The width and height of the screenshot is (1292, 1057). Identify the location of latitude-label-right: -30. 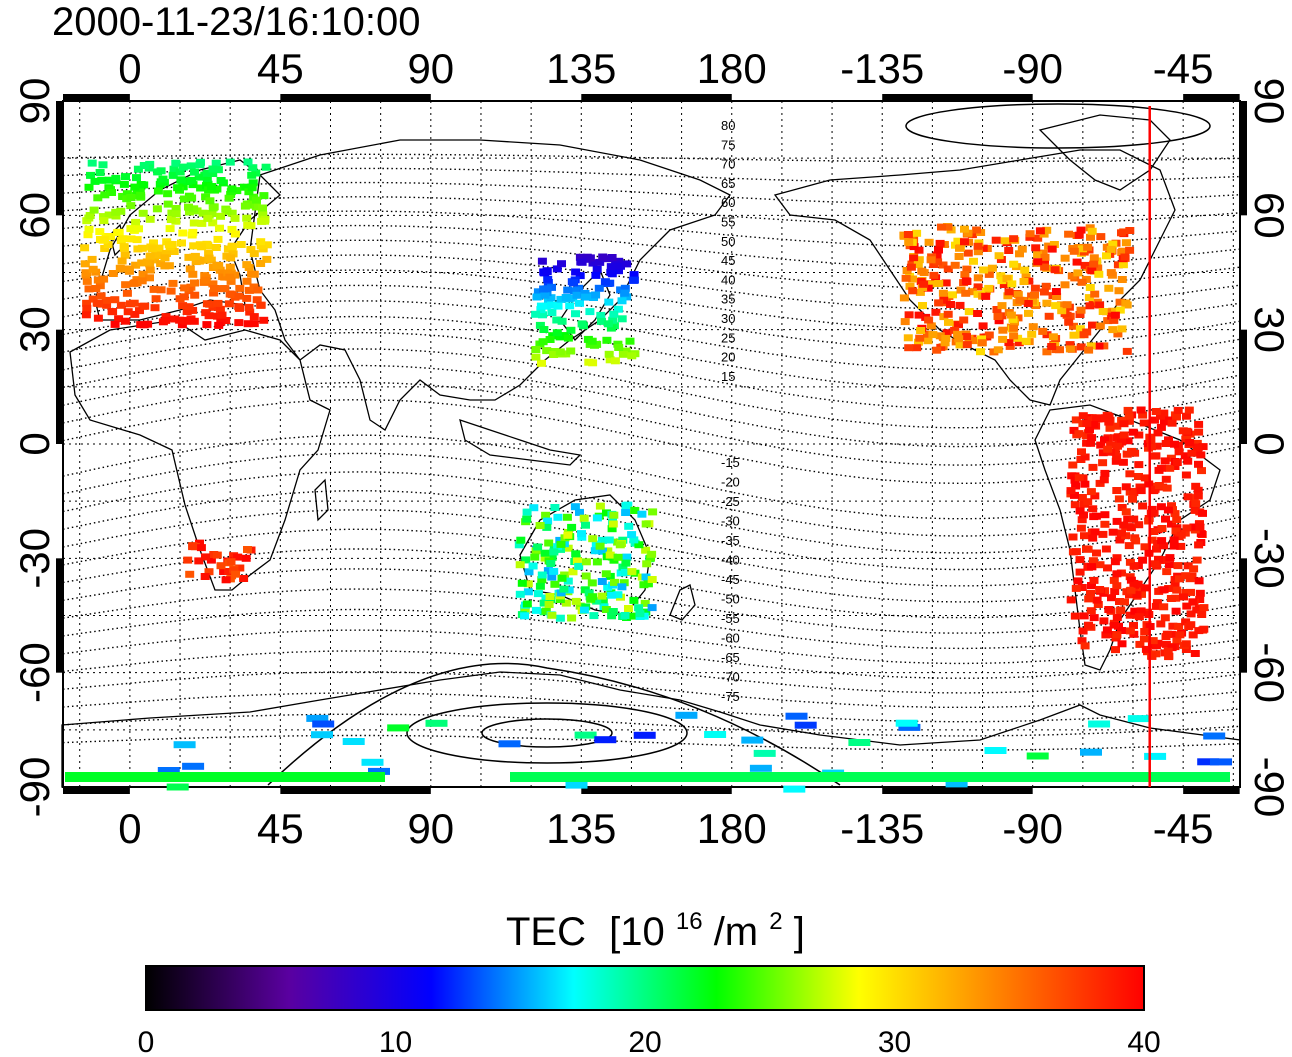
(1269, 558).